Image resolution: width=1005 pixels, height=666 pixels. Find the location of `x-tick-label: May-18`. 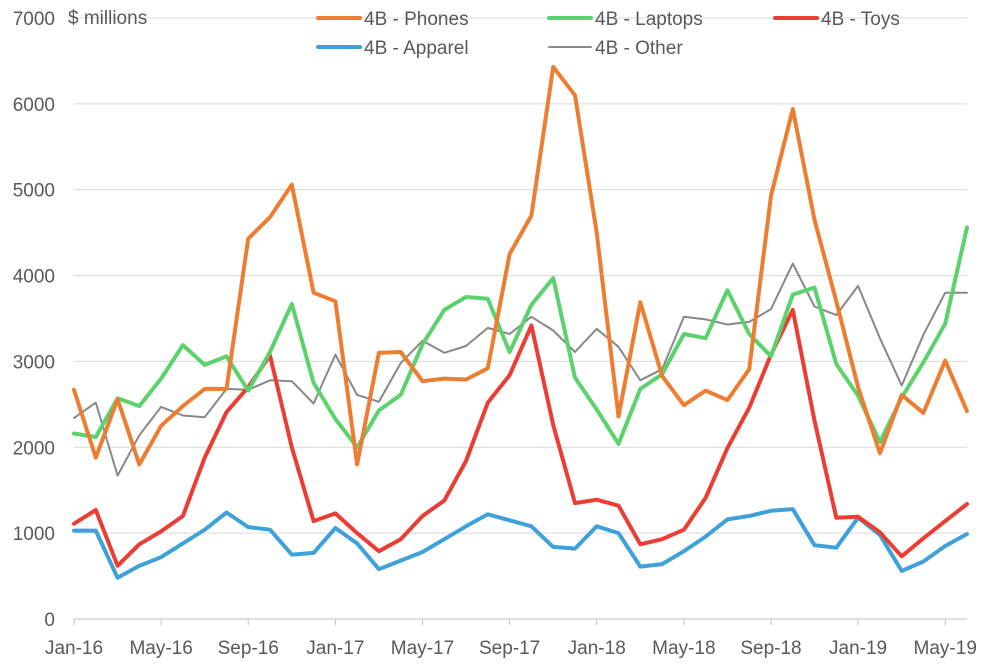

x-tick-label: May-18 is located at coordinates (683, 648).